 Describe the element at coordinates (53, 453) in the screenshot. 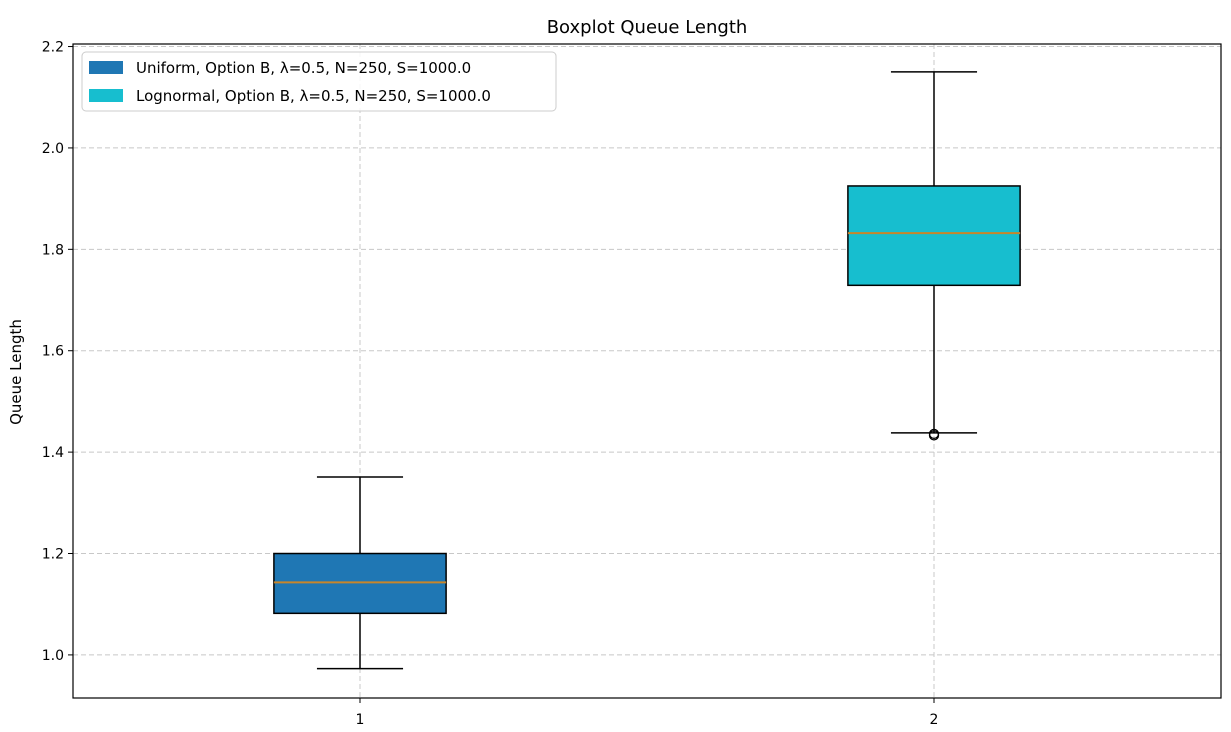

I see `y-tick-label: 1.4` at that location.